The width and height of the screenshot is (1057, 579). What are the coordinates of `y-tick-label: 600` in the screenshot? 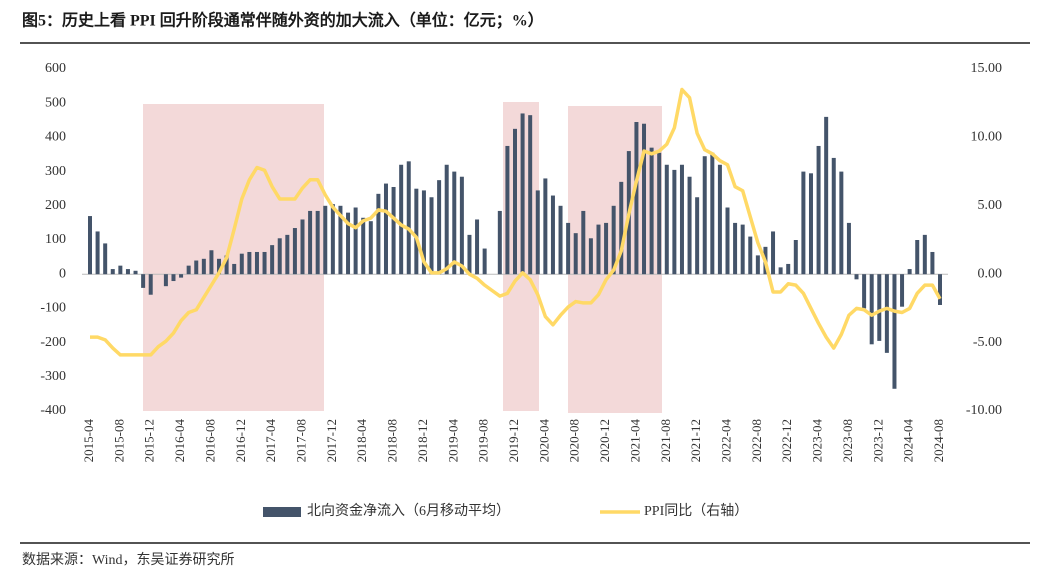 It's located at (55, 68).